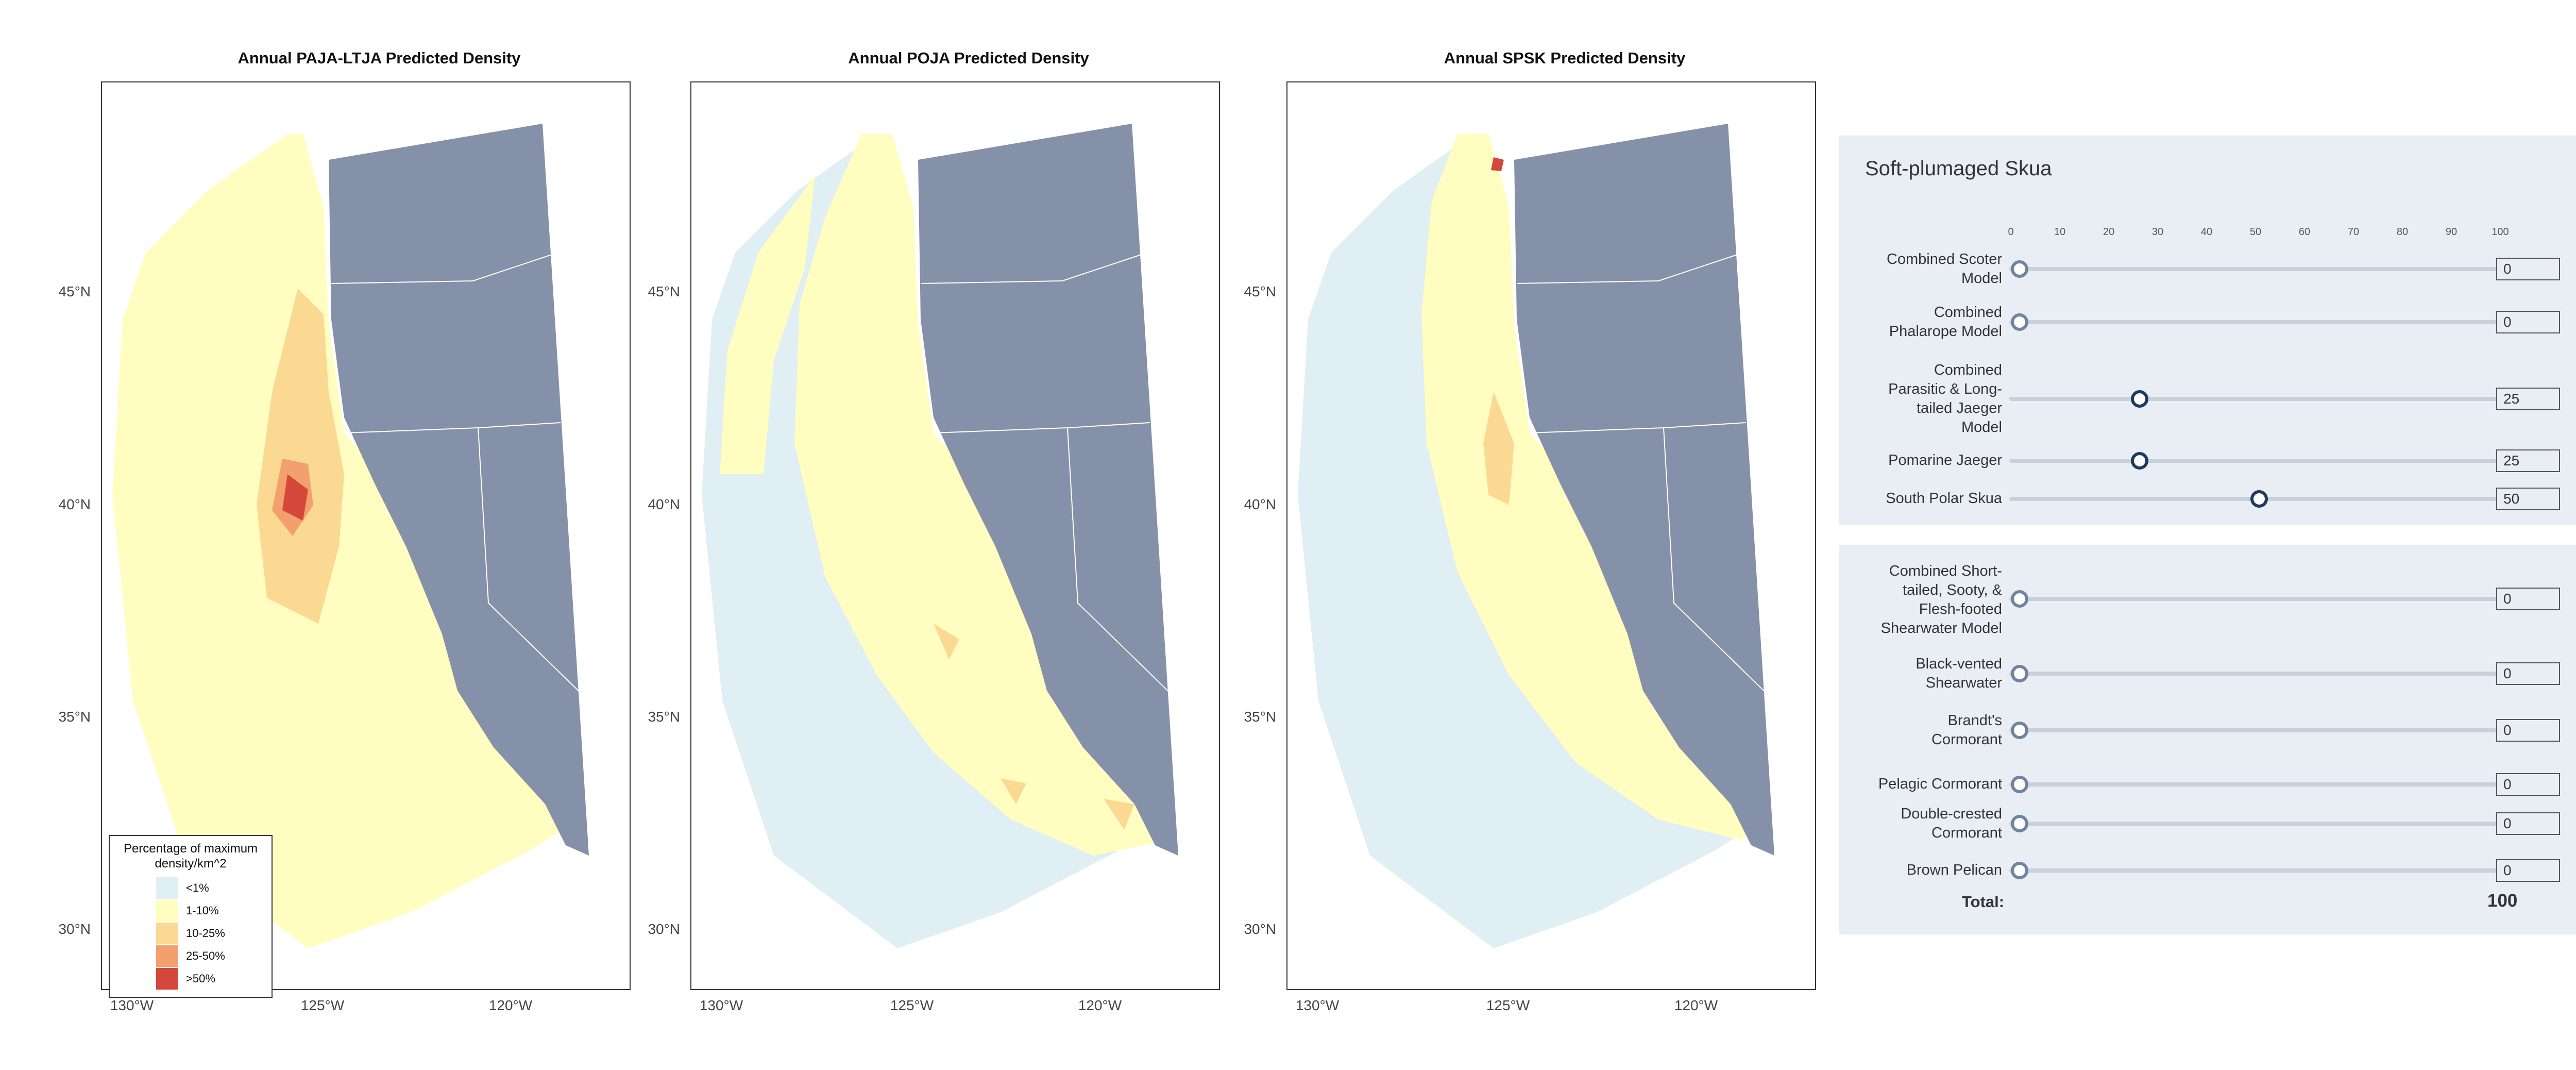 The image size is (2576, 1070). I want to click on scale-tick: 100, so click(2500, 232).